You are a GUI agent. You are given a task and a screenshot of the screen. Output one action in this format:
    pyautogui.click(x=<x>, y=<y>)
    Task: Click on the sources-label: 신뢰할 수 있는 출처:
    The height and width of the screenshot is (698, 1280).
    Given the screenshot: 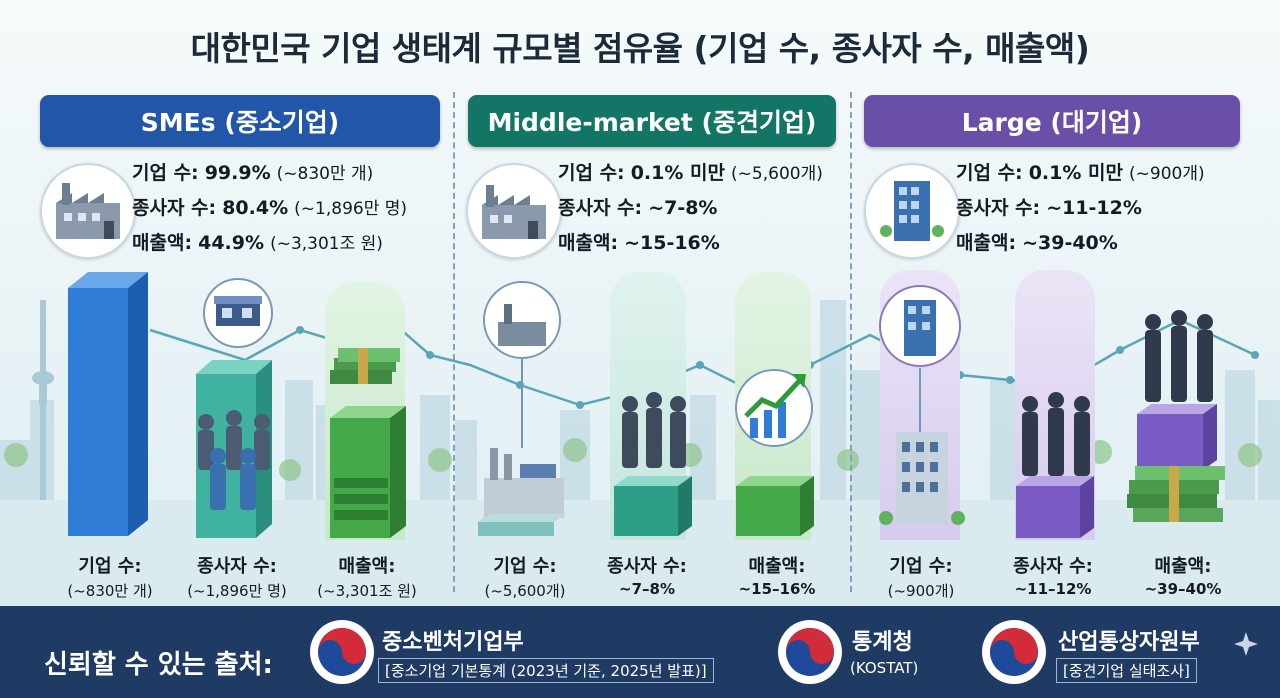 What is the action you would take?
    pyautogui.click(x=158, y=665)
    